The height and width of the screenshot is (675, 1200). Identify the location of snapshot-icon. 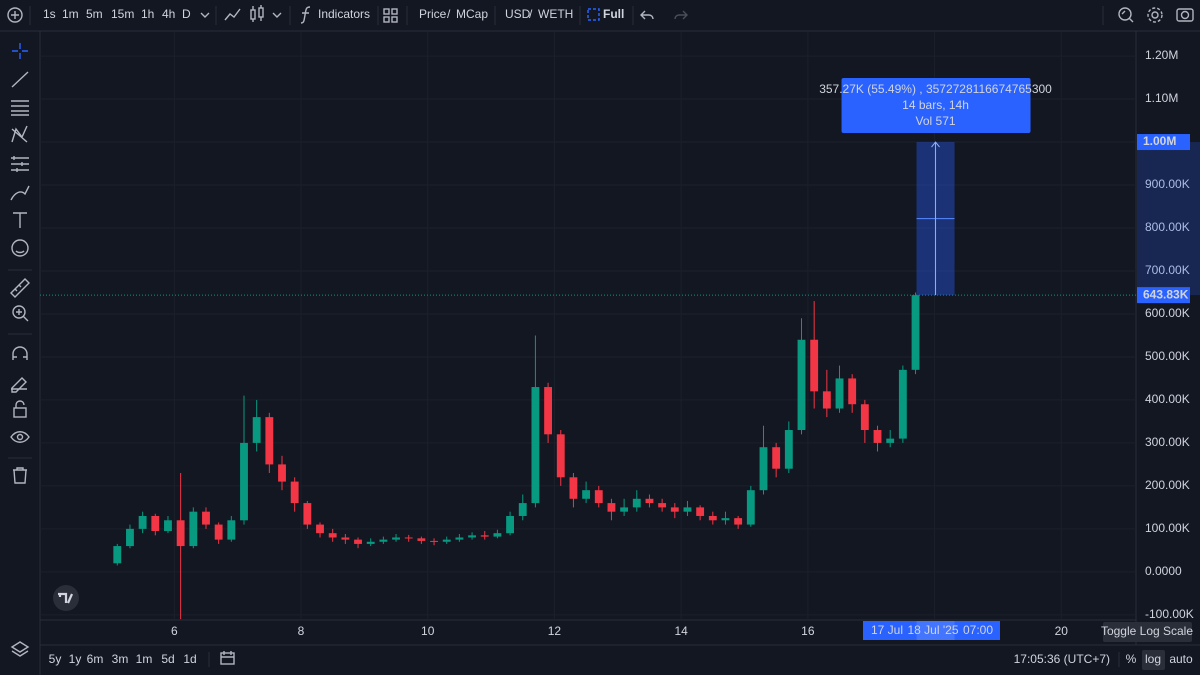
(1185, 15).